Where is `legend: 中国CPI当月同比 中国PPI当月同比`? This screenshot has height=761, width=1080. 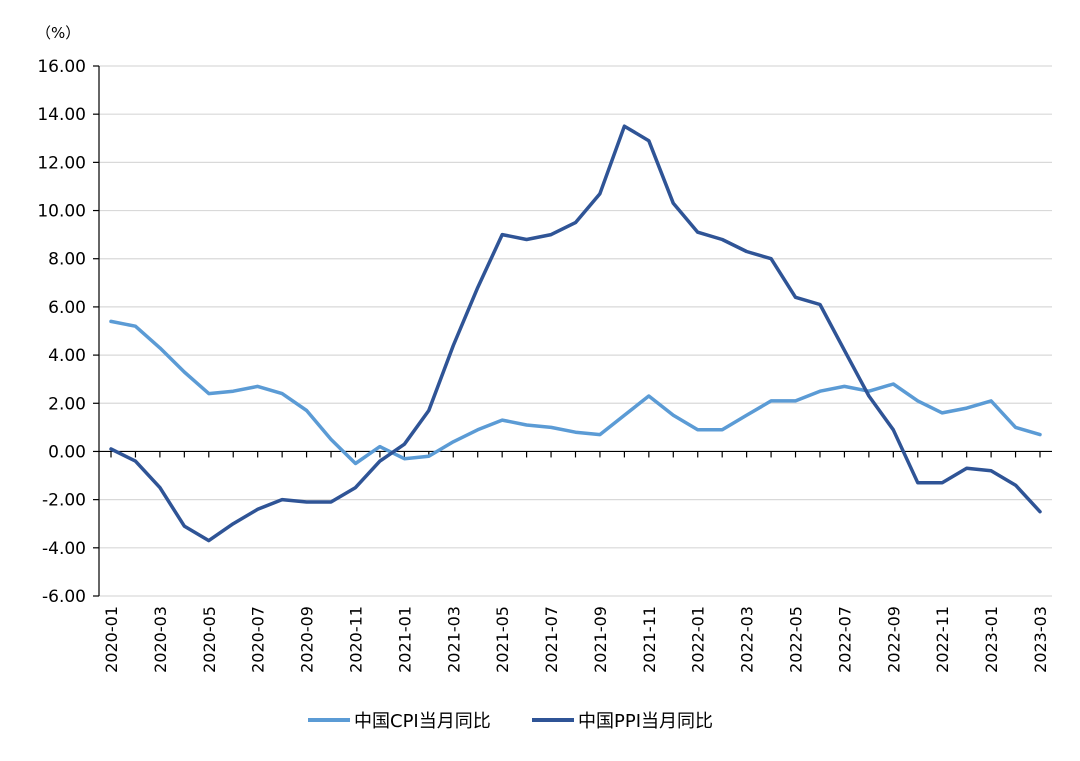
legend: 中国CPI当月同比 中国PPI当月同比 is located at coordinates (510, 721).